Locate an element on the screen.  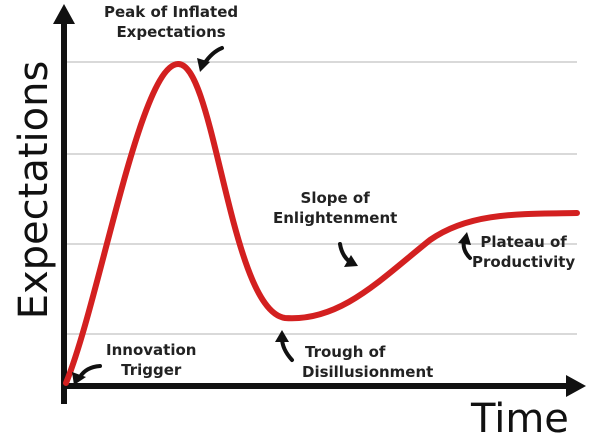
plateau-arrowhead is located at coordinates (464, 238).